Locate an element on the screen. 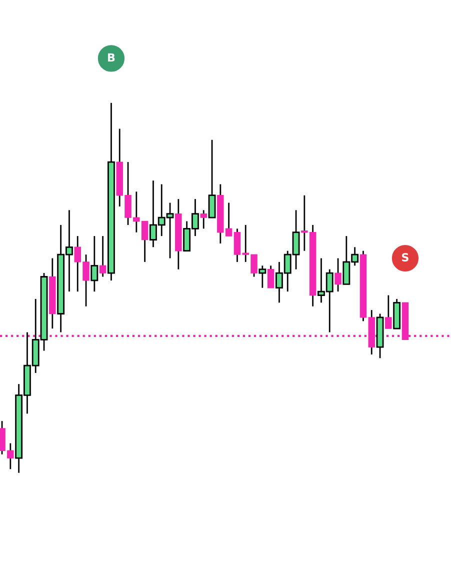  annotation: S is located at coordinates (405, 257).